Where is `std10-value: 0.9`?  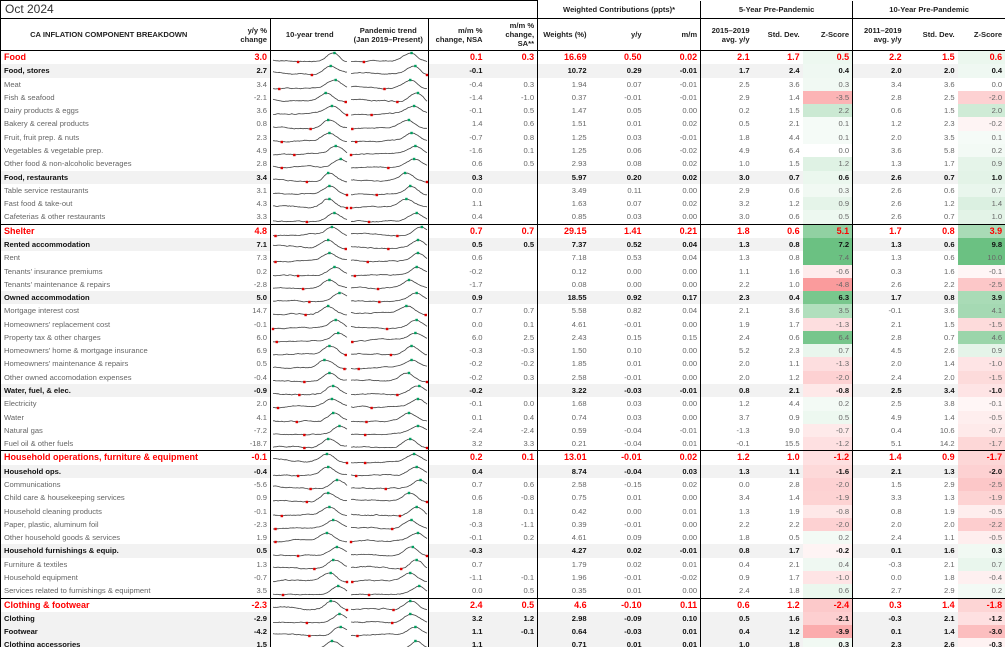 std10-value: 0.9 is located at coordinates (931, 457).